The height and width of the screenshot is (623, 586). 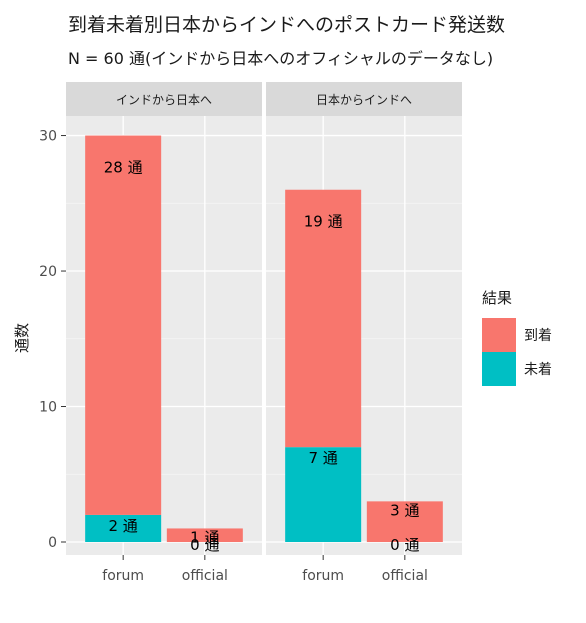 What do you see at coordinates (517, 369) in the screenshot?
I see `legend-item-not-arrived: 未着` at bounding box center [517, 369].